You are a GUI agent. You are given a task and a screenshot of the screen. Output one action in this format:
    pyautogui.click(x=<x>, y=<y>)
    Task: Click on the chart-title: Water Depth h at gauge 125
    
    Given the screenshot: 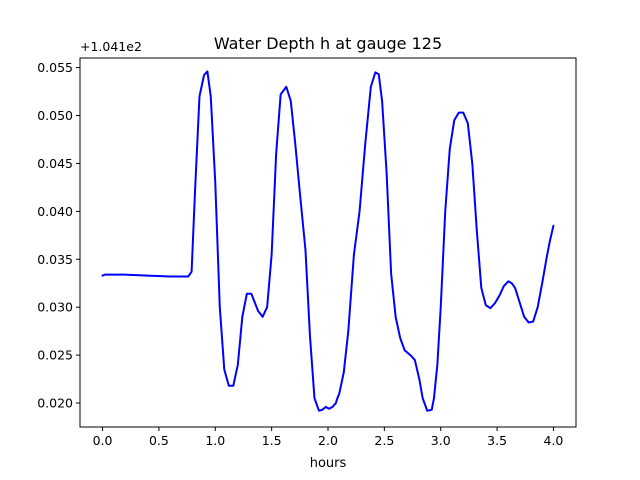 What is the action you would take?
    pyautogui.click(x=328, y=43)
    